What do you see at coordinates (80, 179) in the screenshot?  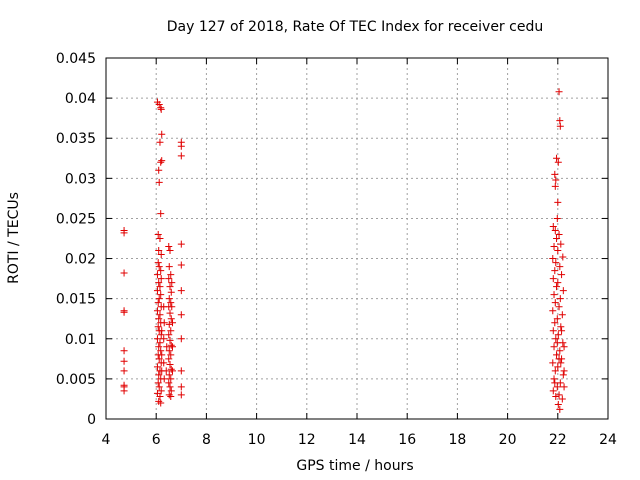 I see `y-tick-label: 0.03` at bounding box center [80, 179].